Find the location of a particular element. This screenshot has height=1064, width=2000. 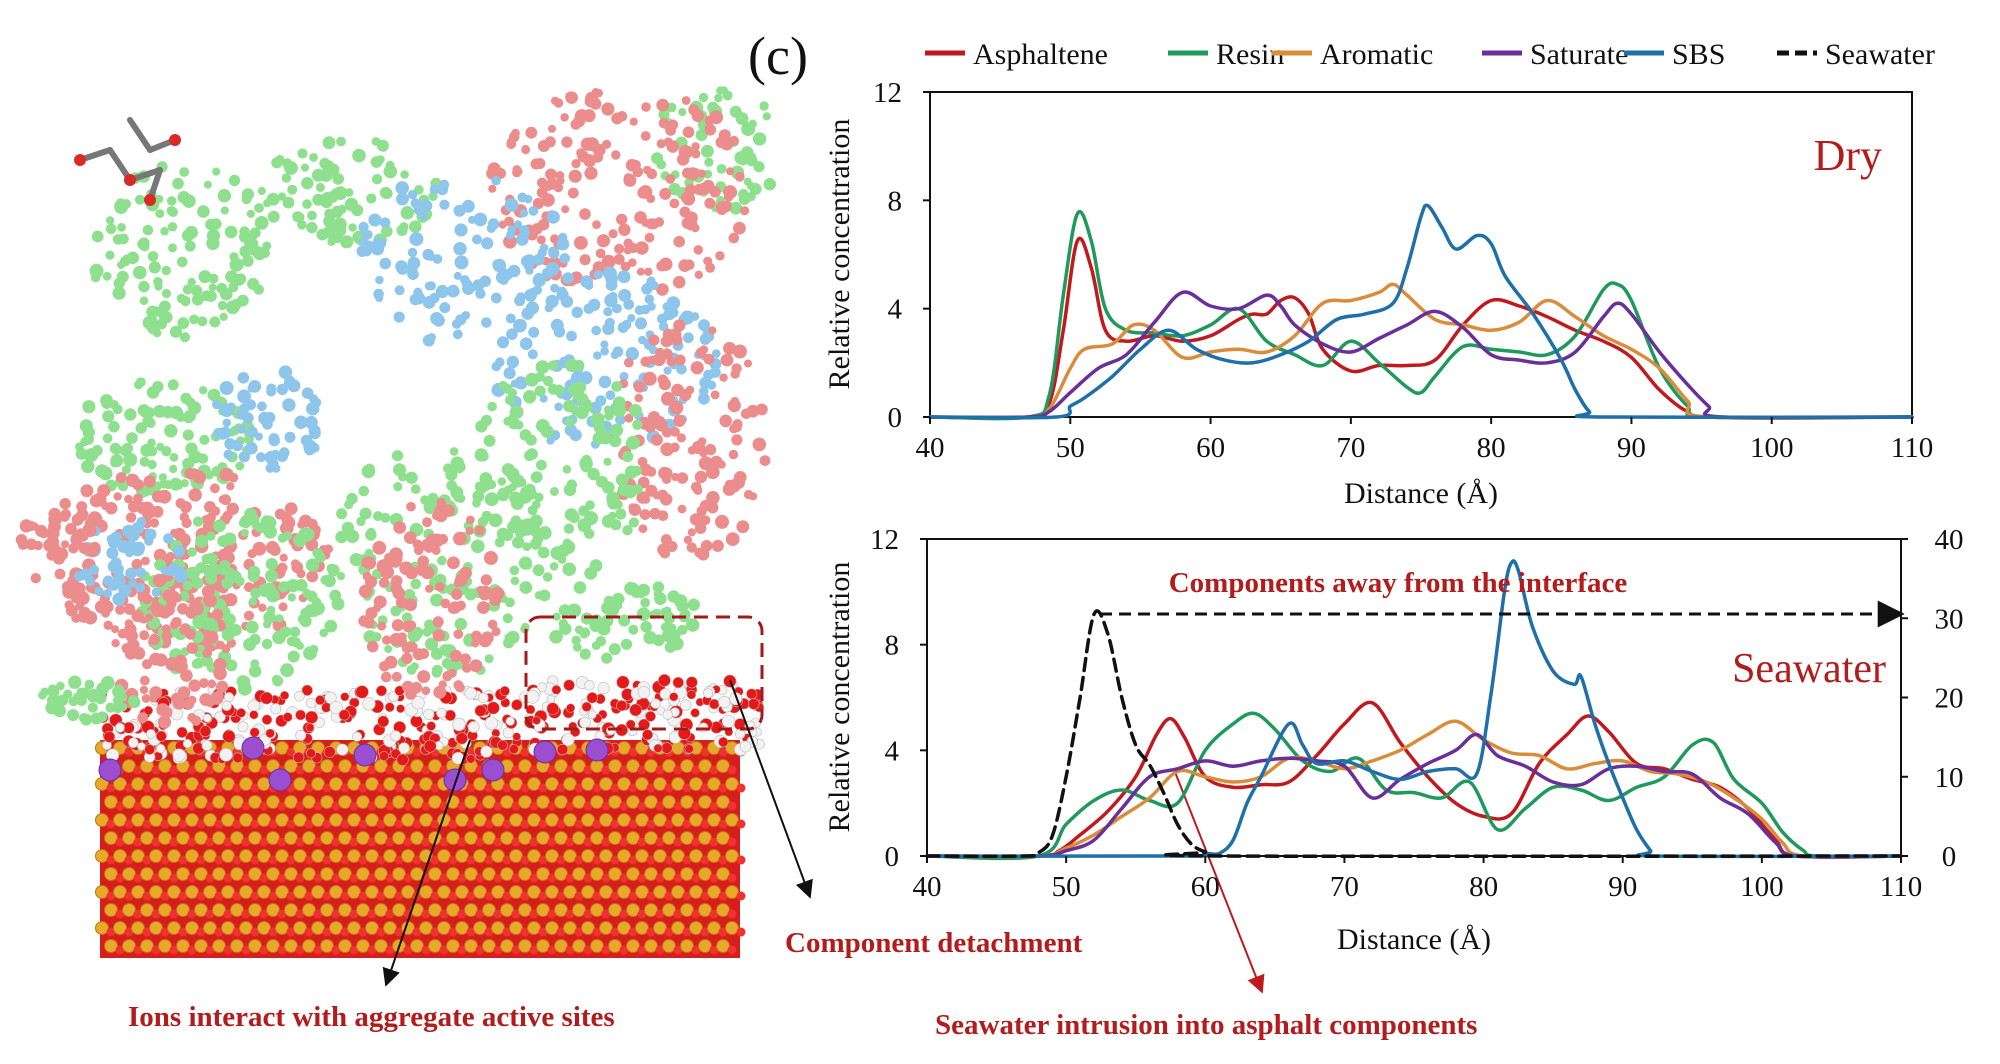

seawater-y-tick-label: 0 is located at coordinates (892, 857).